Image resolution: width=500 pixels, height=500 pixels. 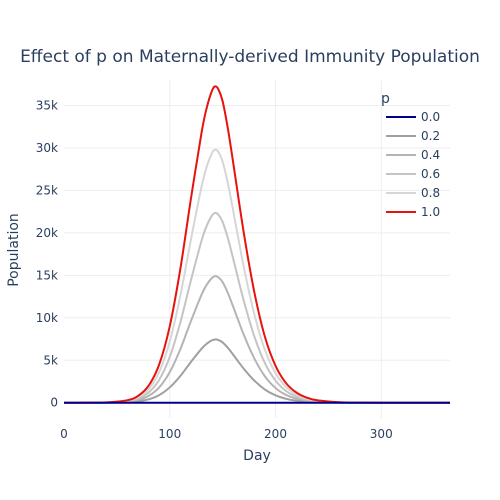 What do you see at coordinates (47, 318) in the screenshot?
I see `y-tick-label: 10k` at bounding box center [47, 318].